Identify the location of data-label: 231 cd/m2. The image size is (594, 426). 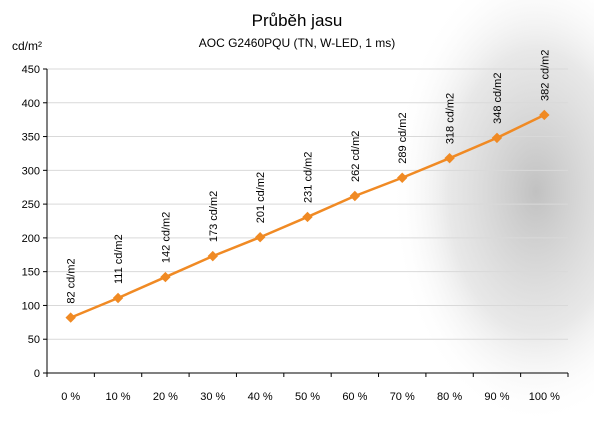
(309, 177).